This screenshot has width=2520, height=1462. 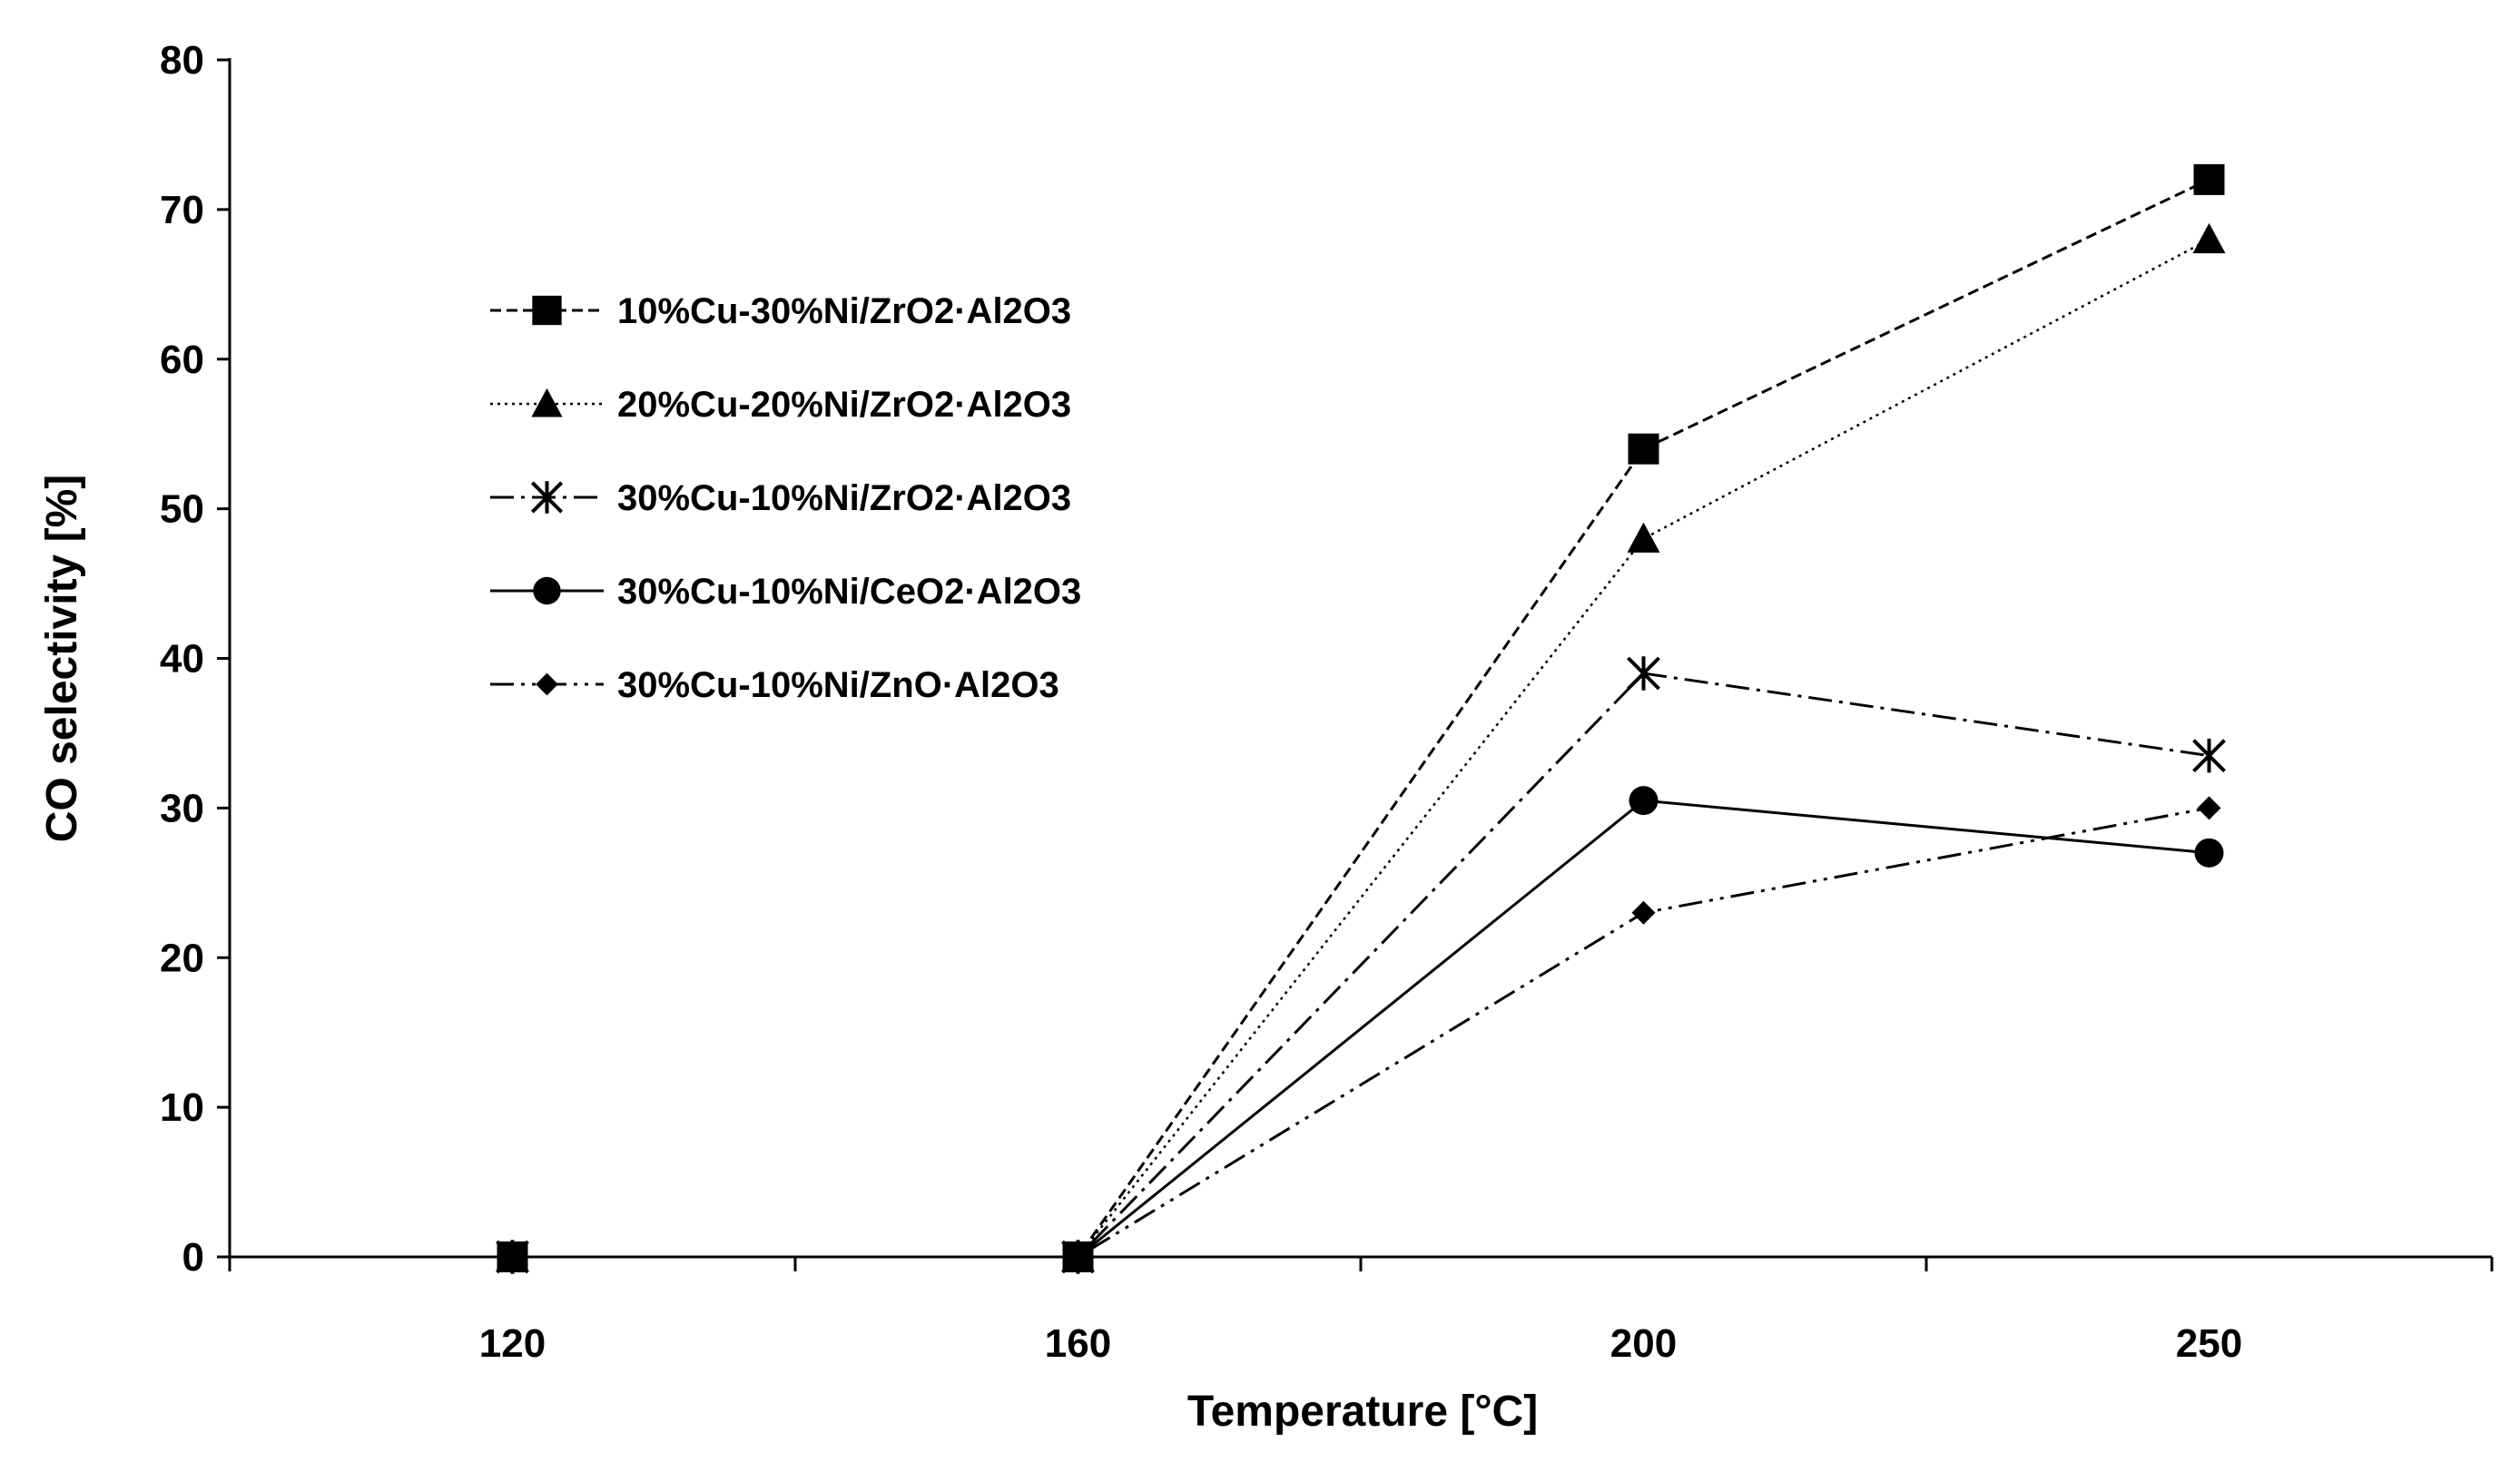 I want to click on legend-label: 30%Cu-10%Ni/CeO2·Al2O3, so click(x=849, y=592).